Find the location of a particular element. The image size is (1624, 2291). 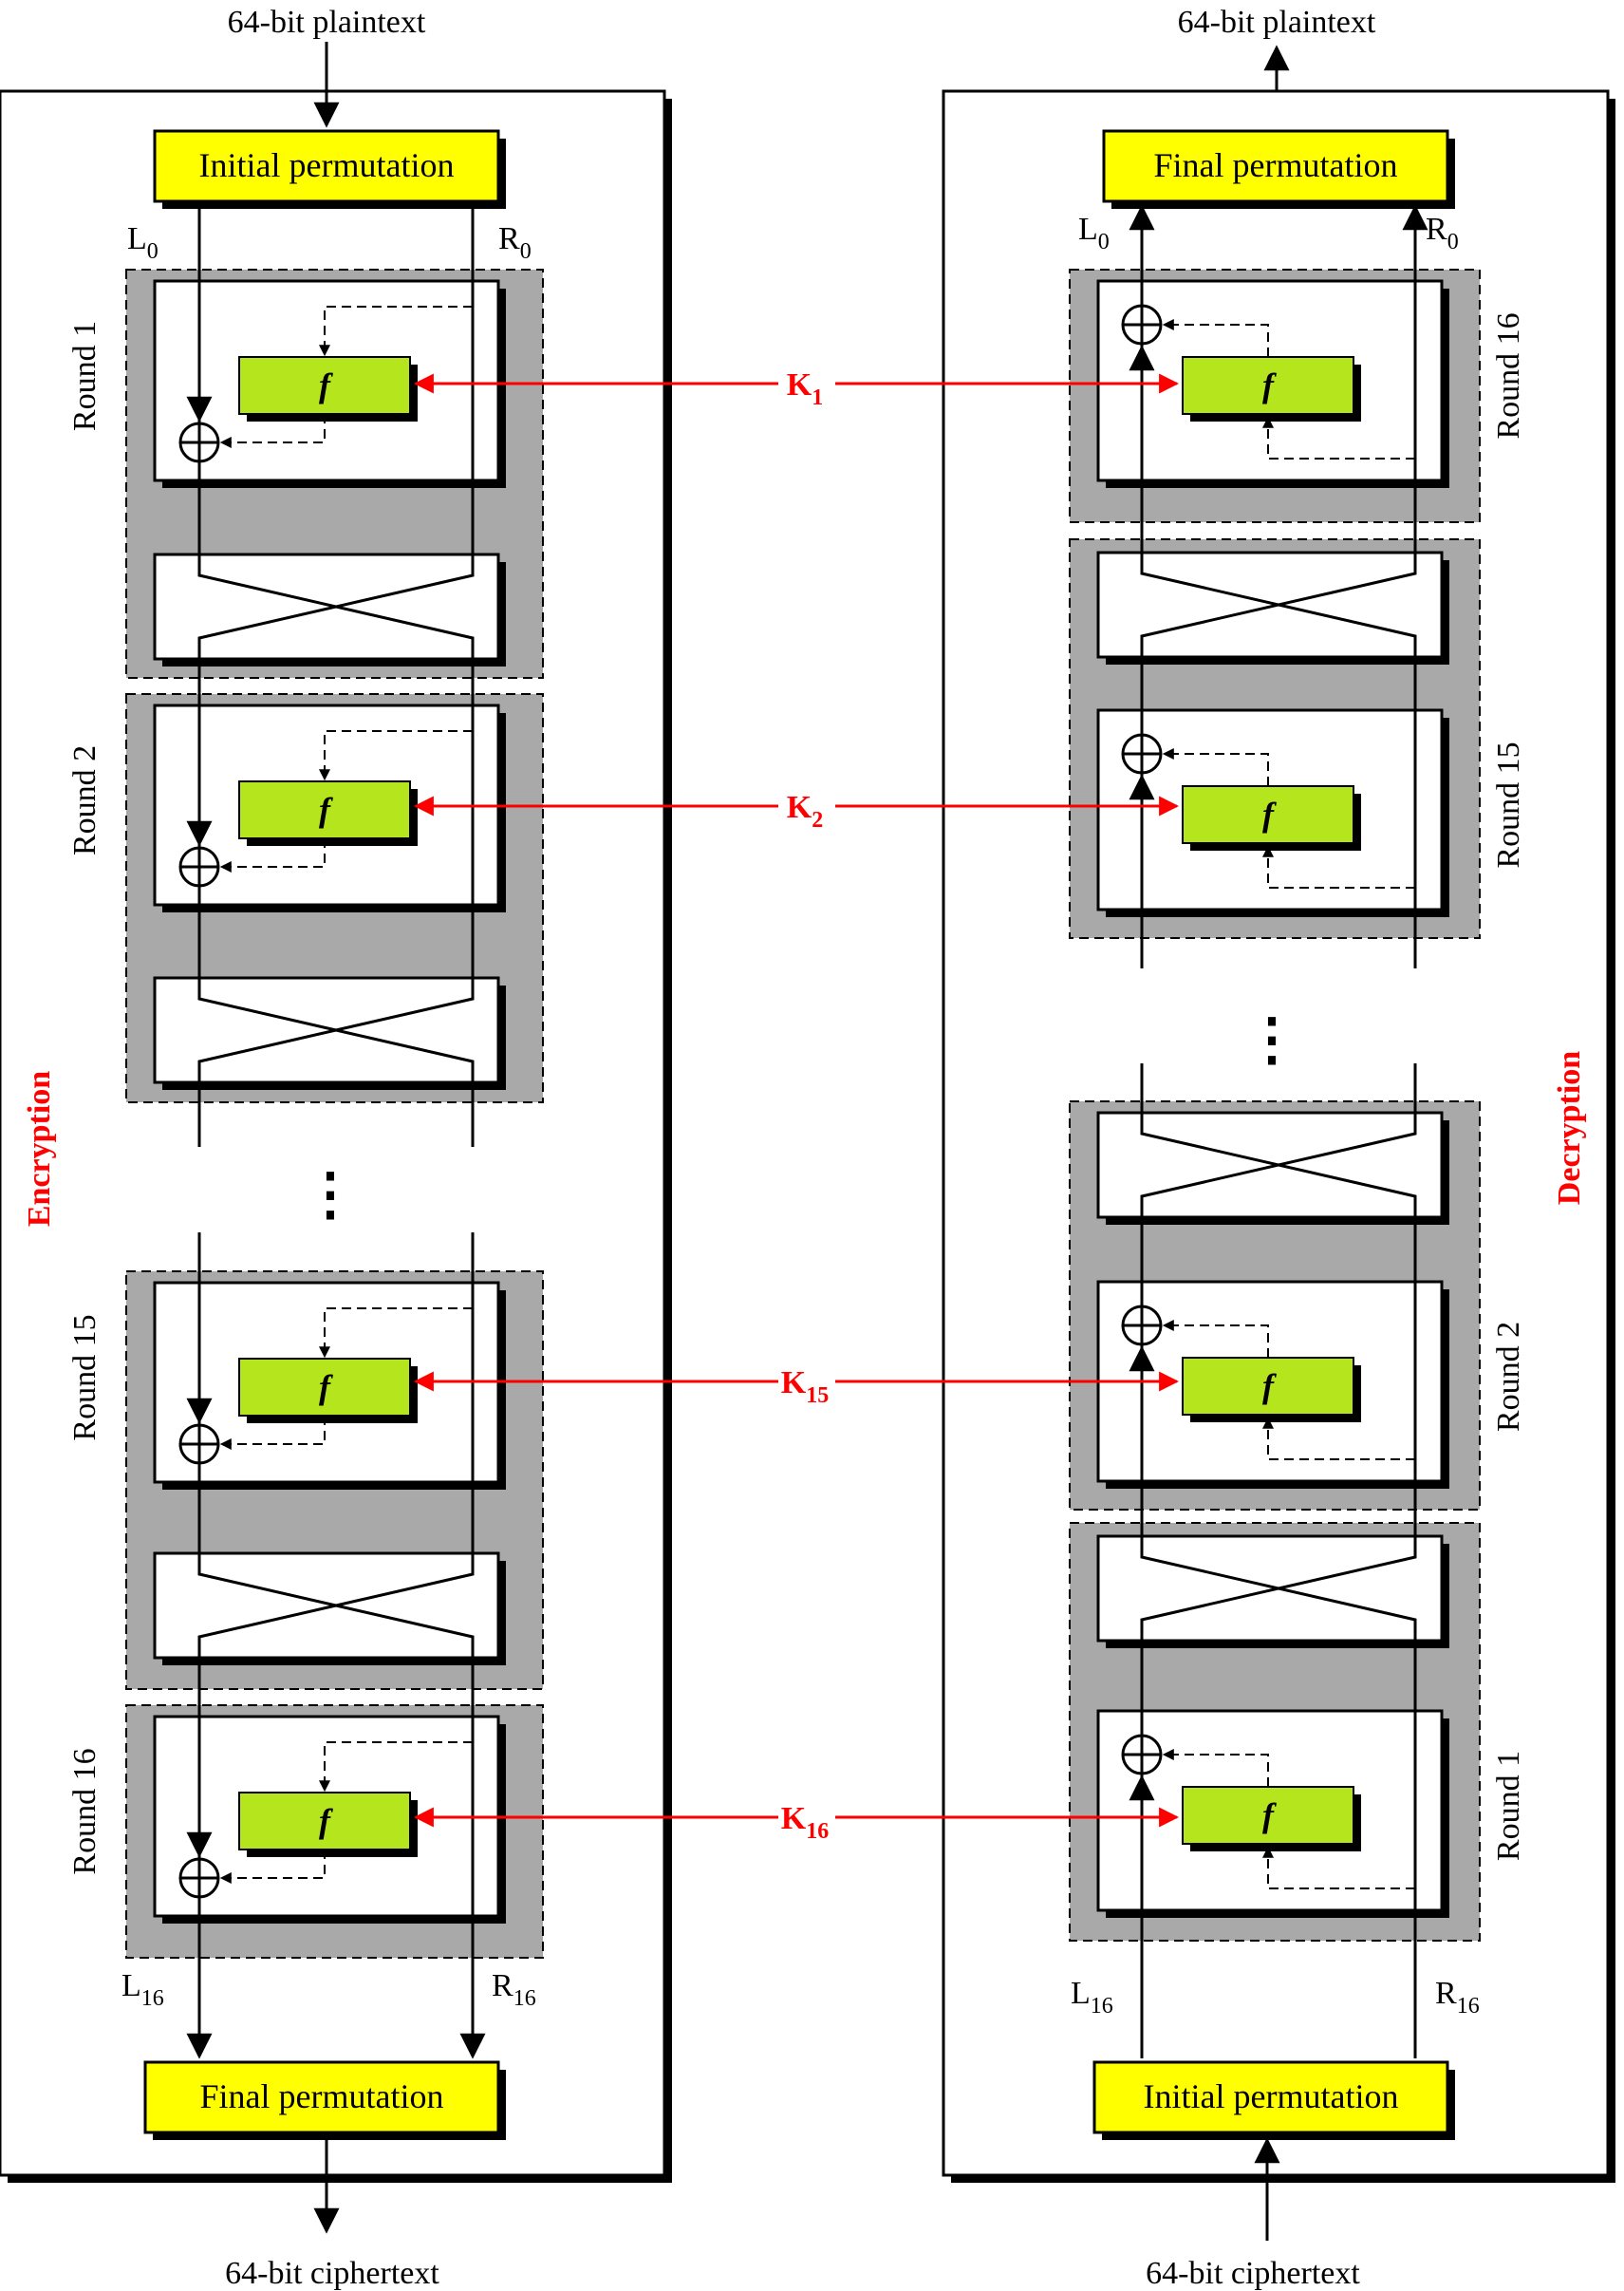

enc-input-label: 64-bit plaintext is located at coordinates (327, 23).